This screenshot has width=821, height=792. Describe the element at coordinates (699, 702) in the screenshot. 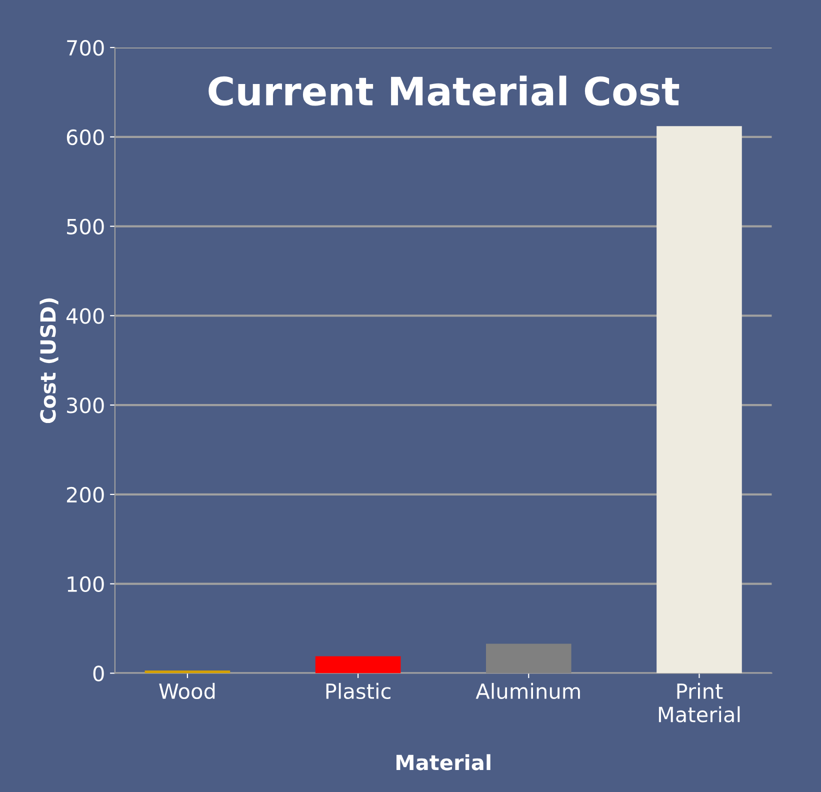

I see `x-tick-label: Print Material` at that location.